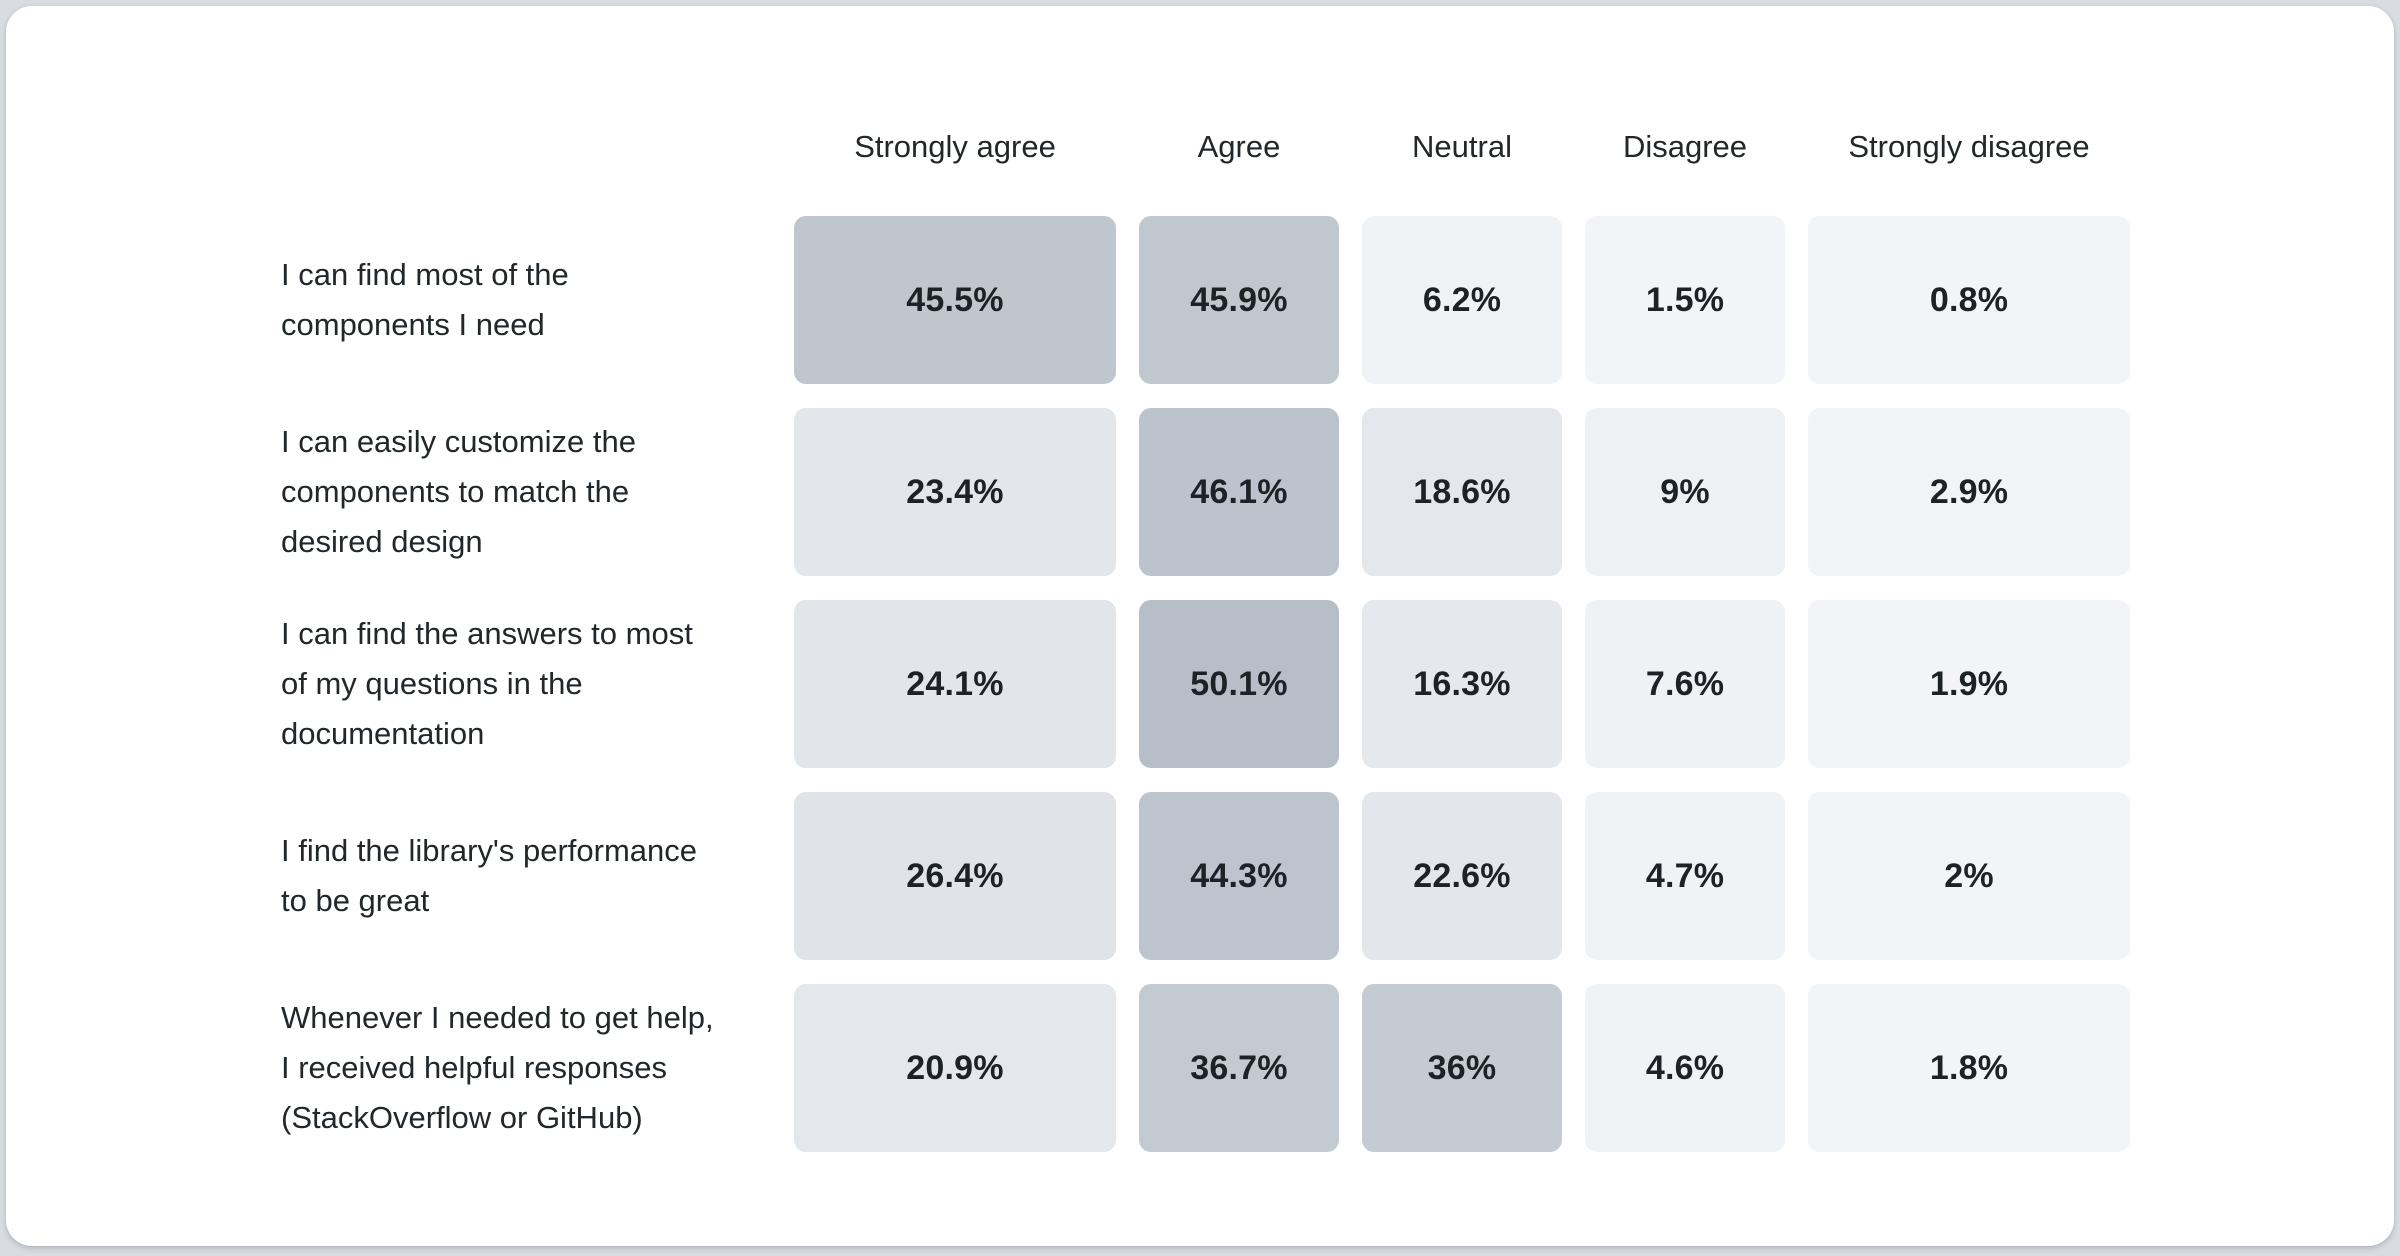 The width and height of the screenshot is (2400, 1256). I want to click on heat-cell-r1-c3: 6.2%, so click(1462, 300).